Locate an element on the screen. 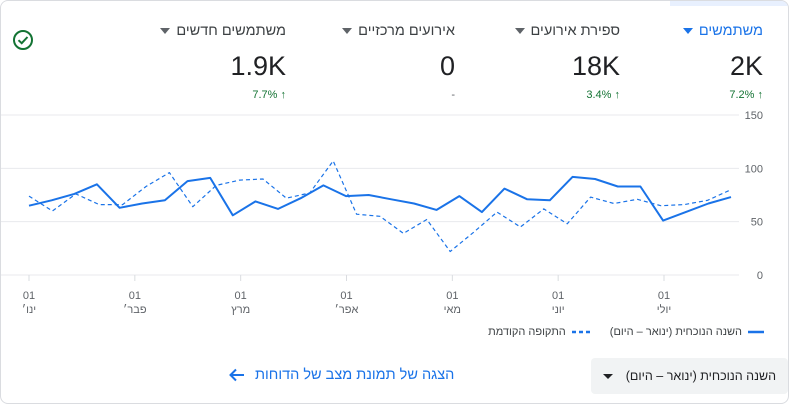  x-tick-month: מאי is located at coordinates (452, 310).